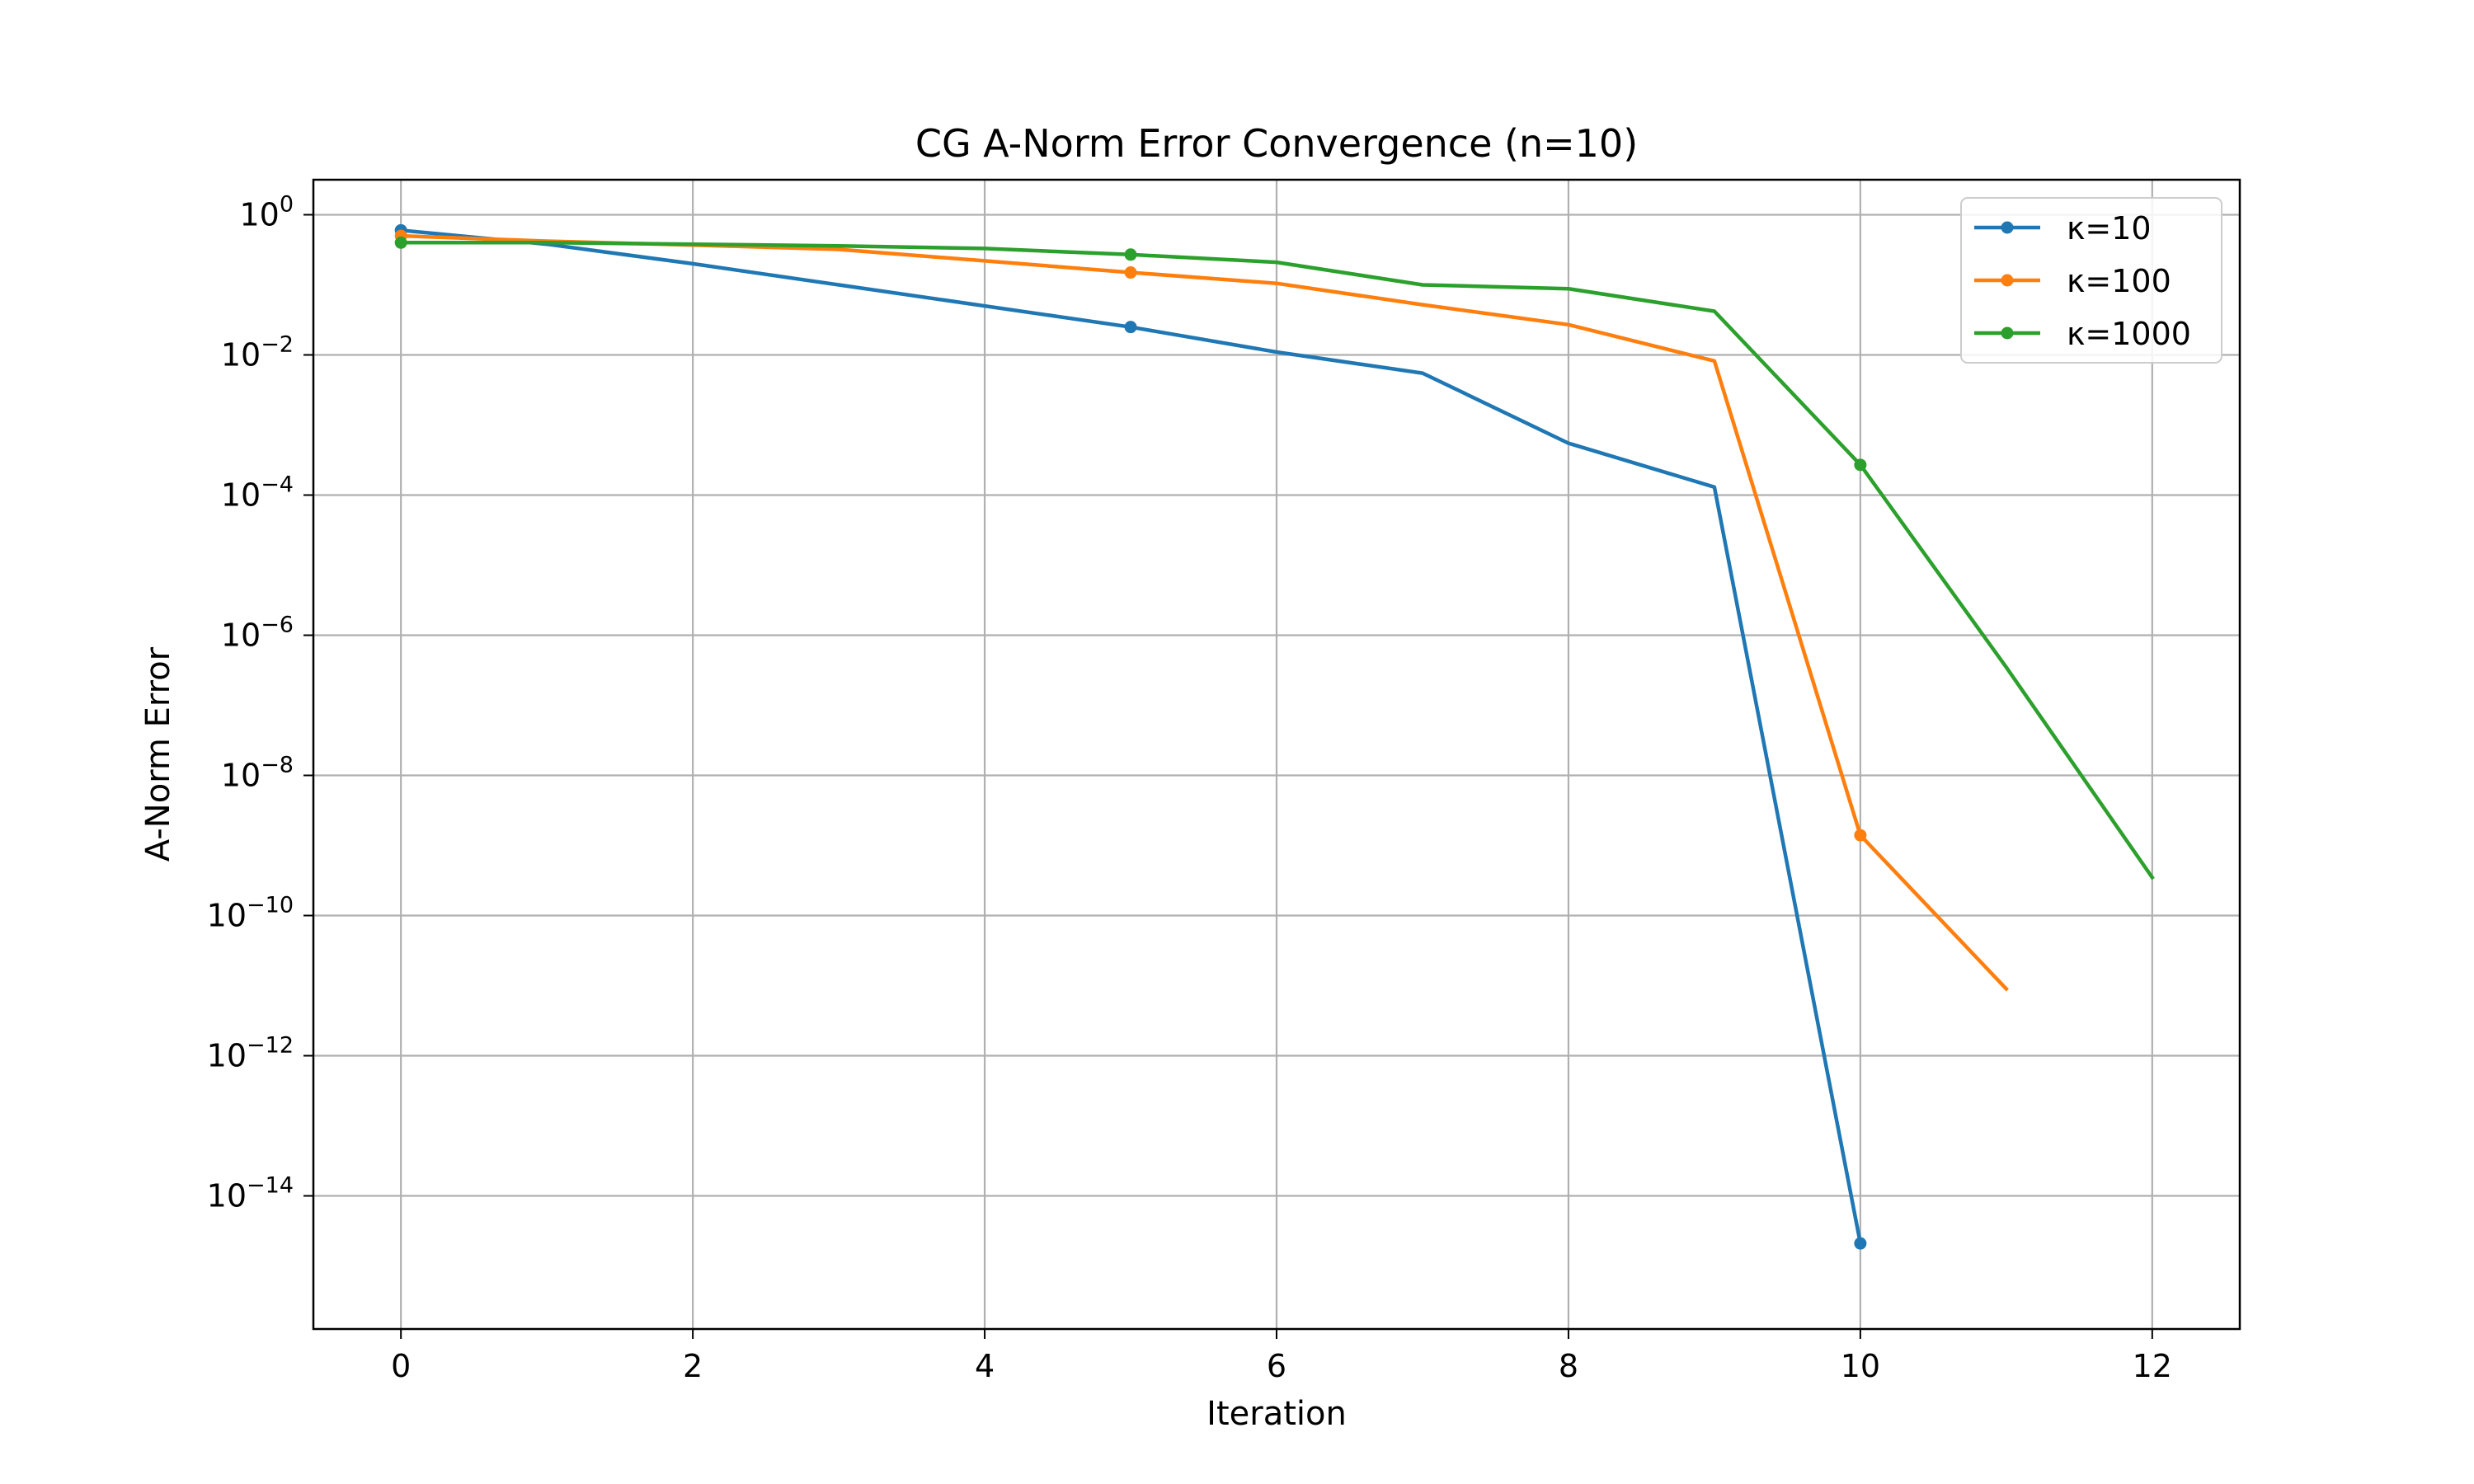 The width and height of the screenshot is (2474, 1484). I want to click on y-tick-label: 10⁻⁴, so click(257, 492).